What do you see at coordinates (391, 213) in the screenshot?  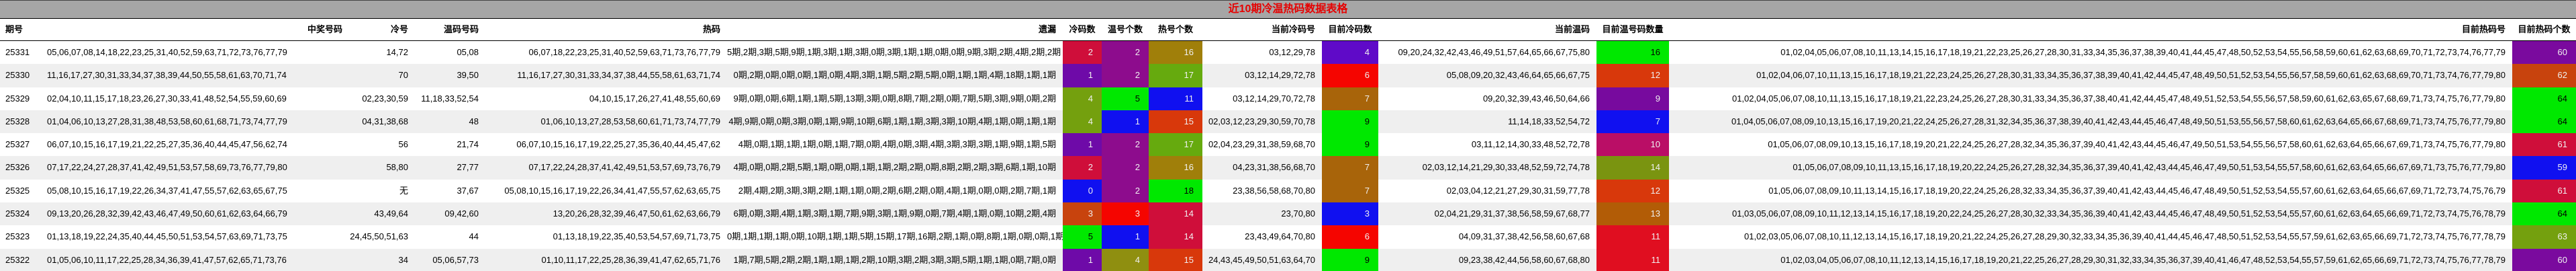 I see `cell-cold-numbers: 43,49,64` at bounding box center [391, 213].